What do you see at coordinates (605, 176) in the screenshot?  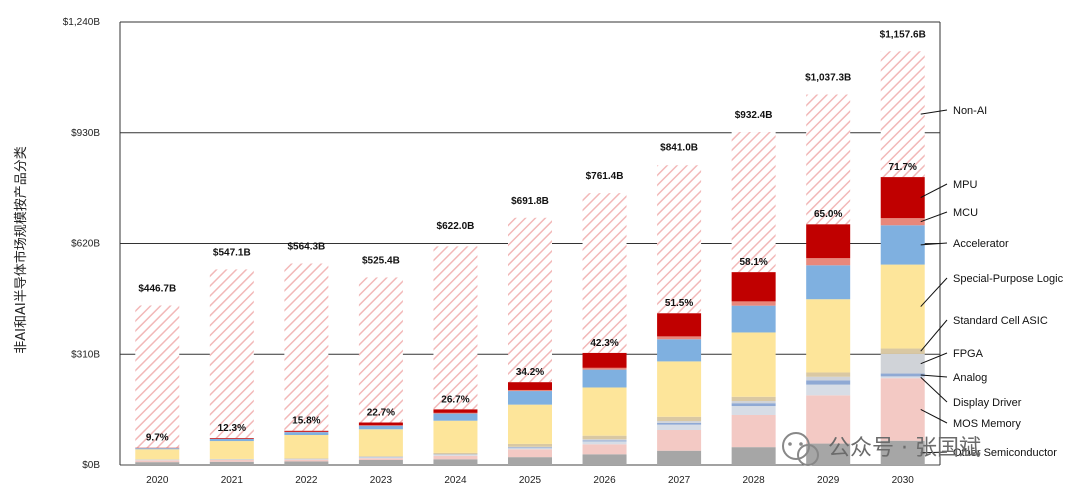 I see `total-label: $761.4B` at bounding box center [605, 176].